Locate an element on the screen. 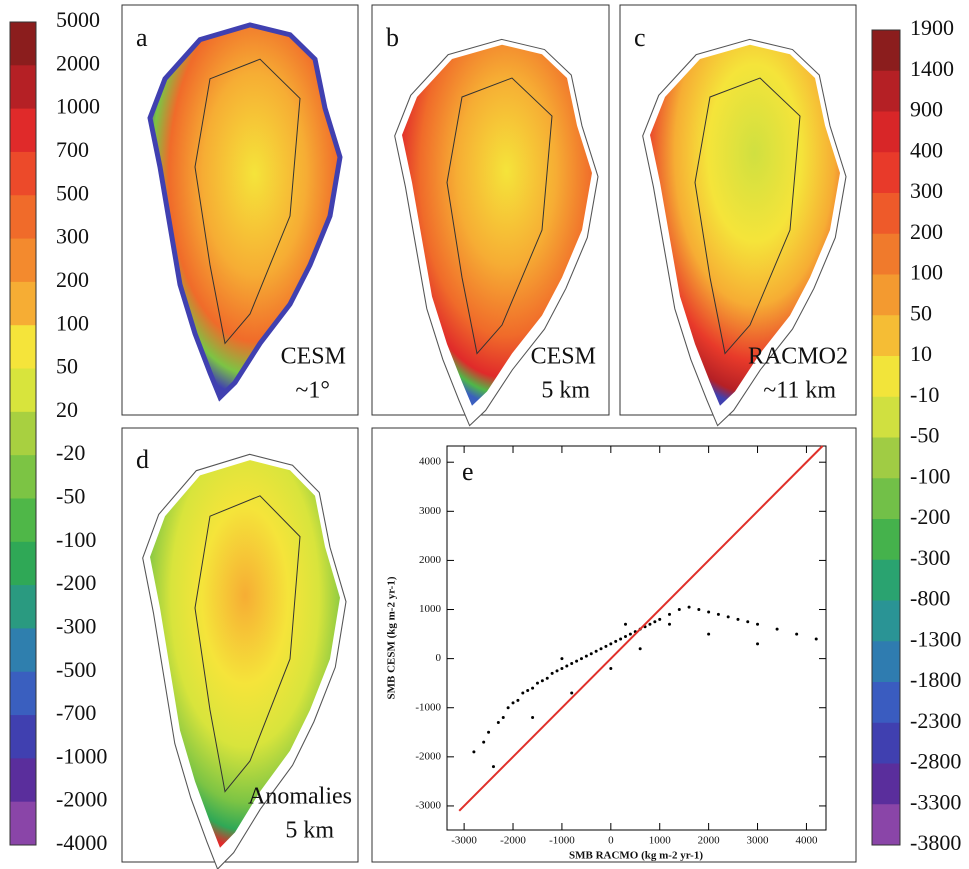  colorbar-label: -100 is located at coordinates (76, 539).